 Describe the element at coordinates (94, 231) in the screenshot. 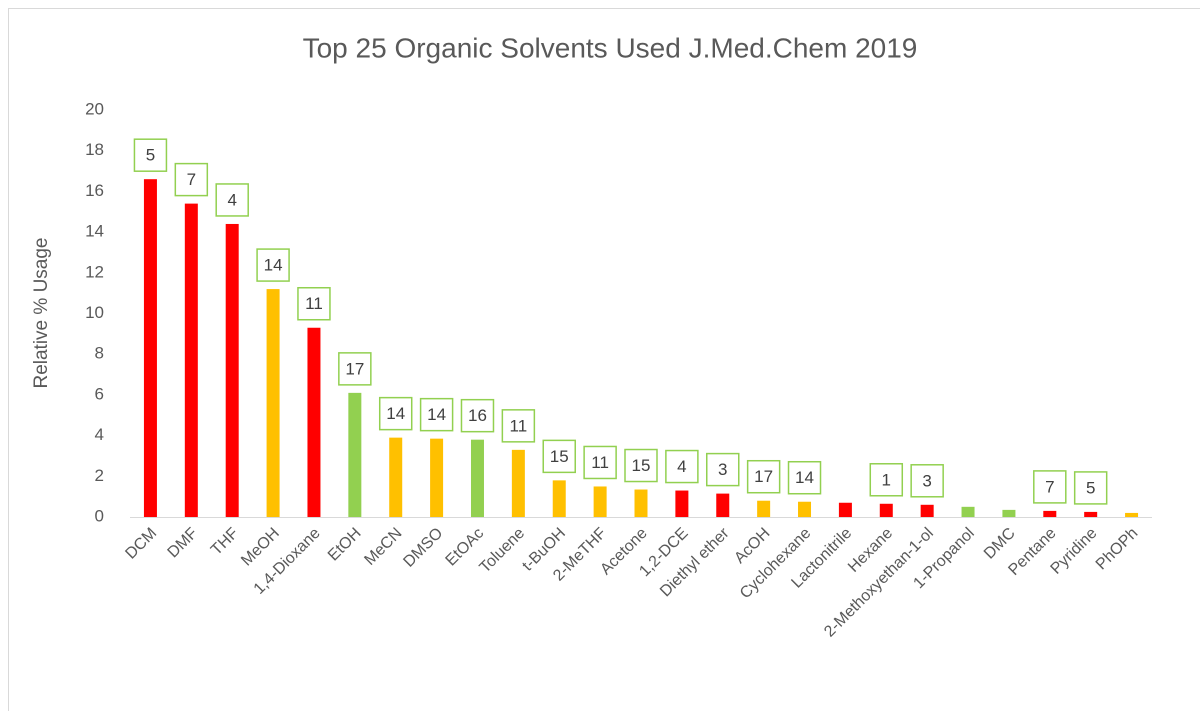

I see `y-tick-label: 14` at that location.